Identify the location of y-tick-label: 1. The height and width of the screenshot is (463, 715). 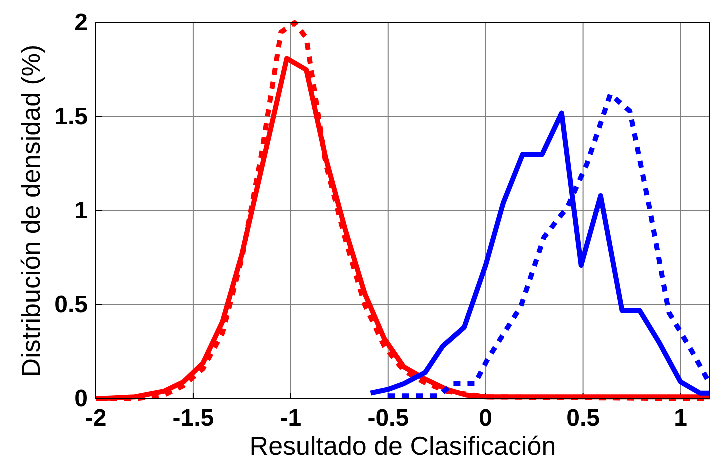
(81, 211).